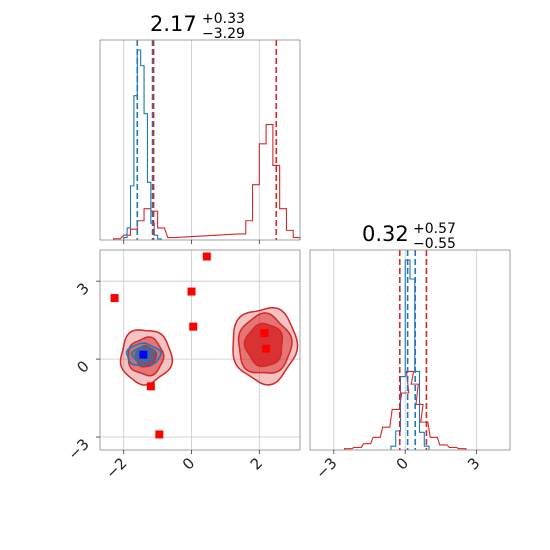  What do you see at coordinates (78, 449) in the screenshot?
I see `y-tick-label: −3` at bounding box center [78, 449].